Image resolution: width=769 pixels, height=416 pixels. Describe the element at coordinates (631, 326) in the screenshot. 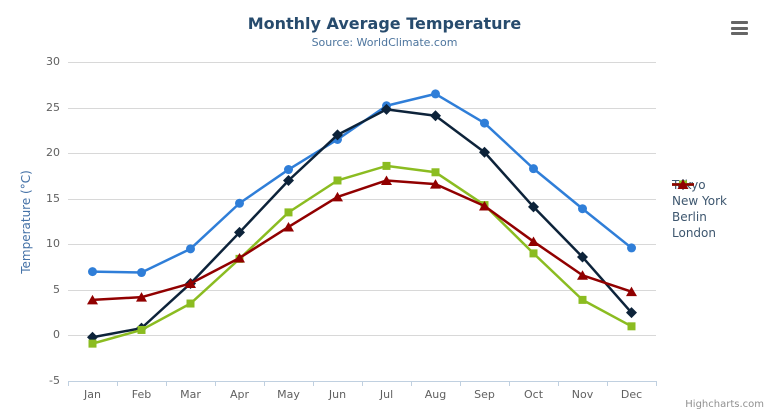

I see `point-berlin-dec` at that location.